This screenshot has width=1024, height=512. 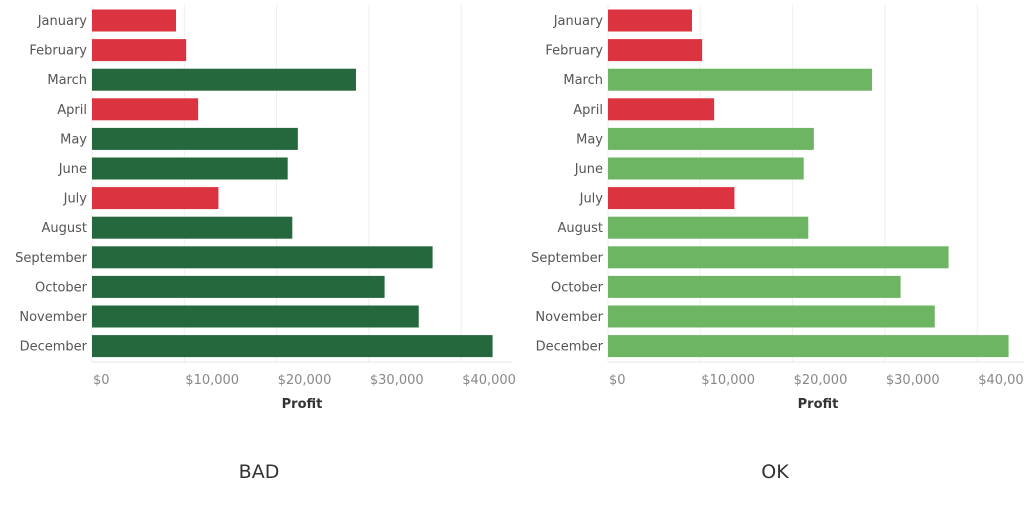 What do you see at coordinates (259, 472) in the screenshot?
I see `chart-caption: BAD` at bounding box center [259, 472].